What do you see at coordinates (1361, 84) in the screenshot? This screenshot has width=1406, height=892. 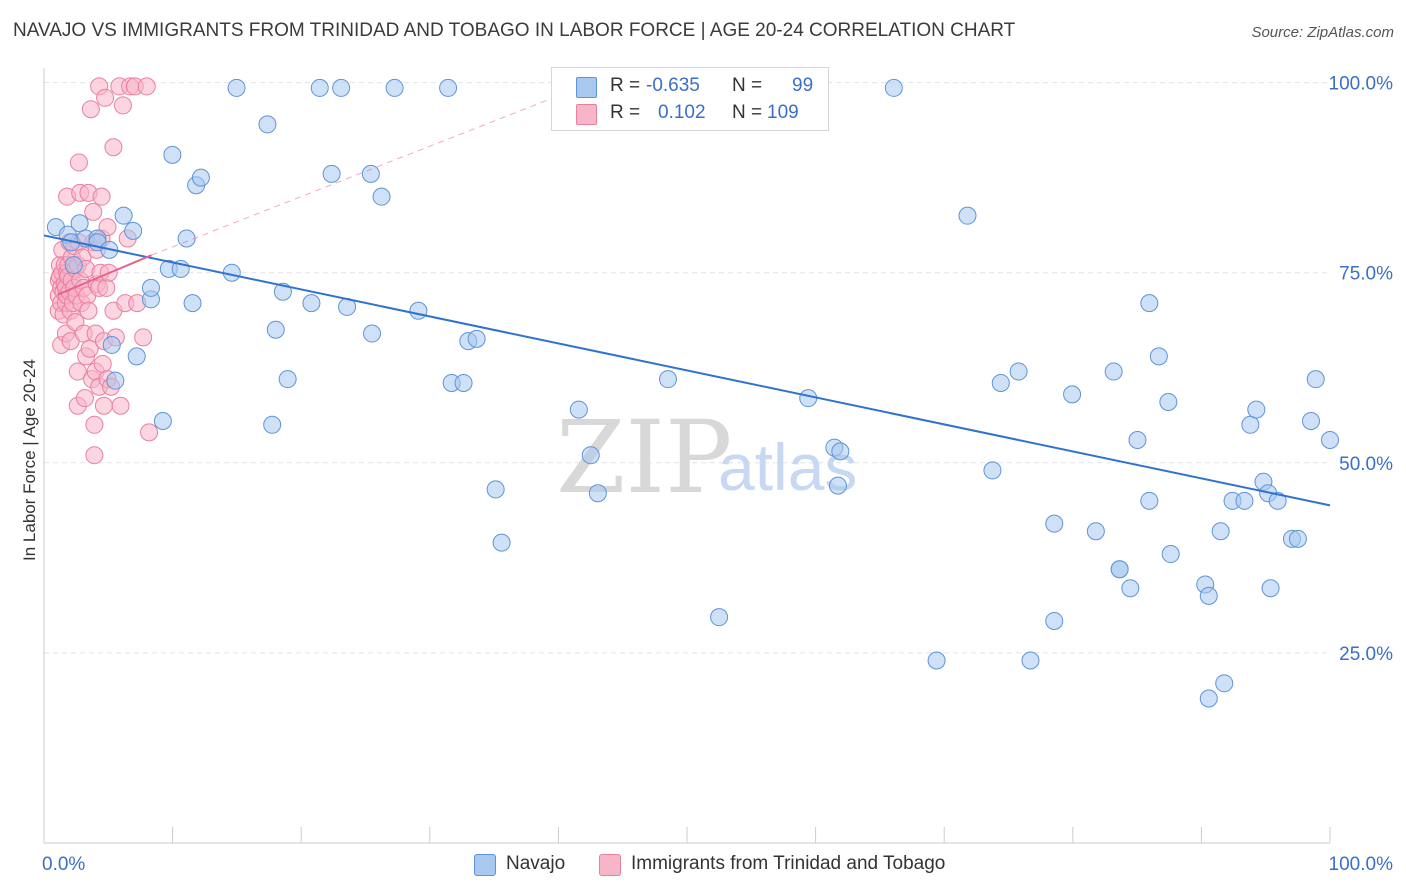 I see `y-tick-label: 100.0%` at bounding box center [1361, 84].